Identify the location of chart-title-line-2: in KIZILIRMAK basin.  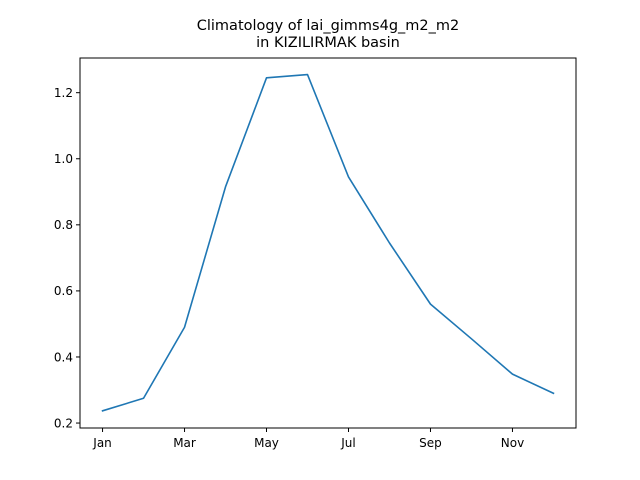
(328, 43).